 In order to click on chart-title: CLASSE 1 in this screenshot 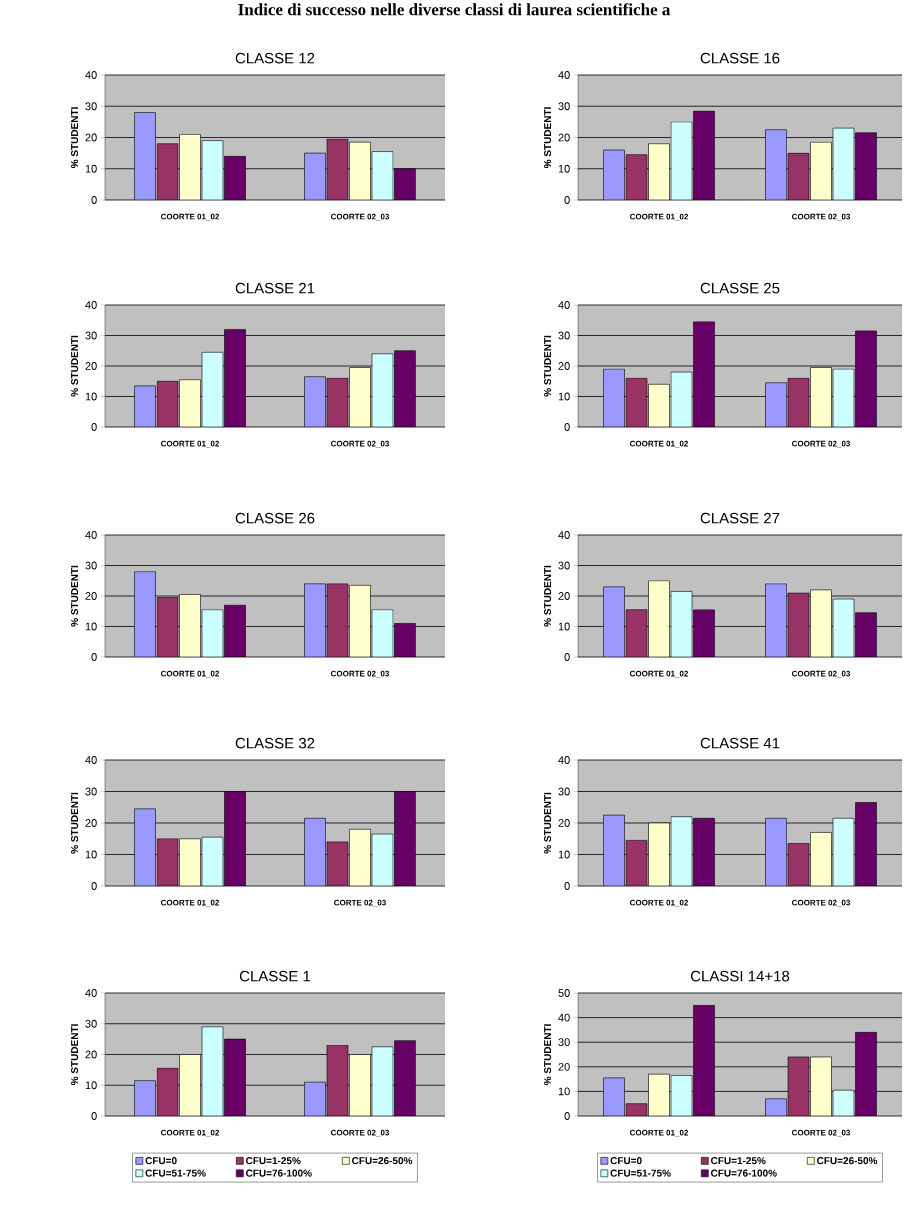, I will do `click(275, 976)`.